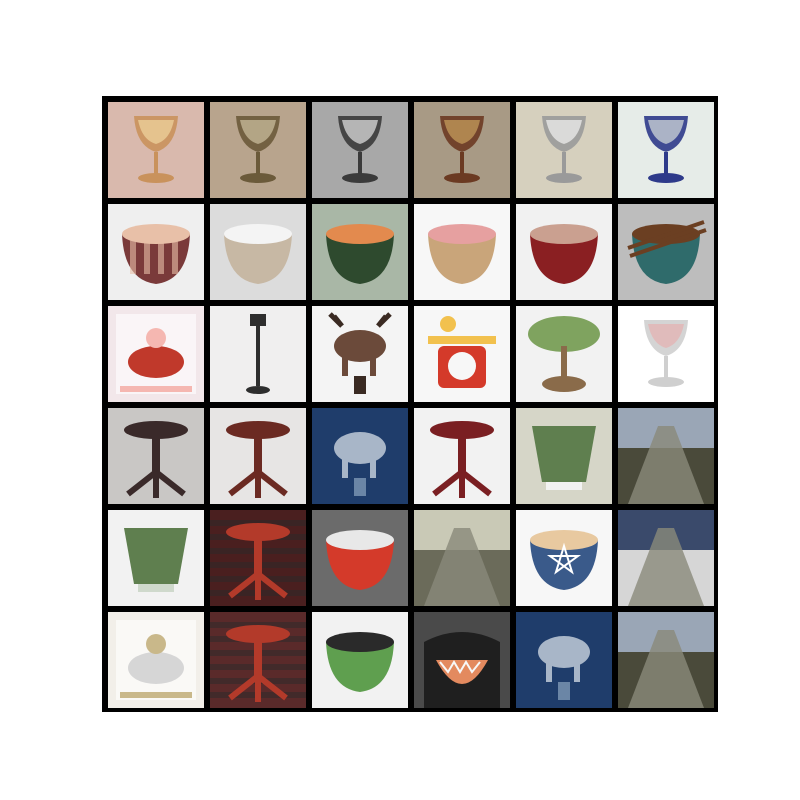  I want to click on street-lamp-image, so click(258, 354).